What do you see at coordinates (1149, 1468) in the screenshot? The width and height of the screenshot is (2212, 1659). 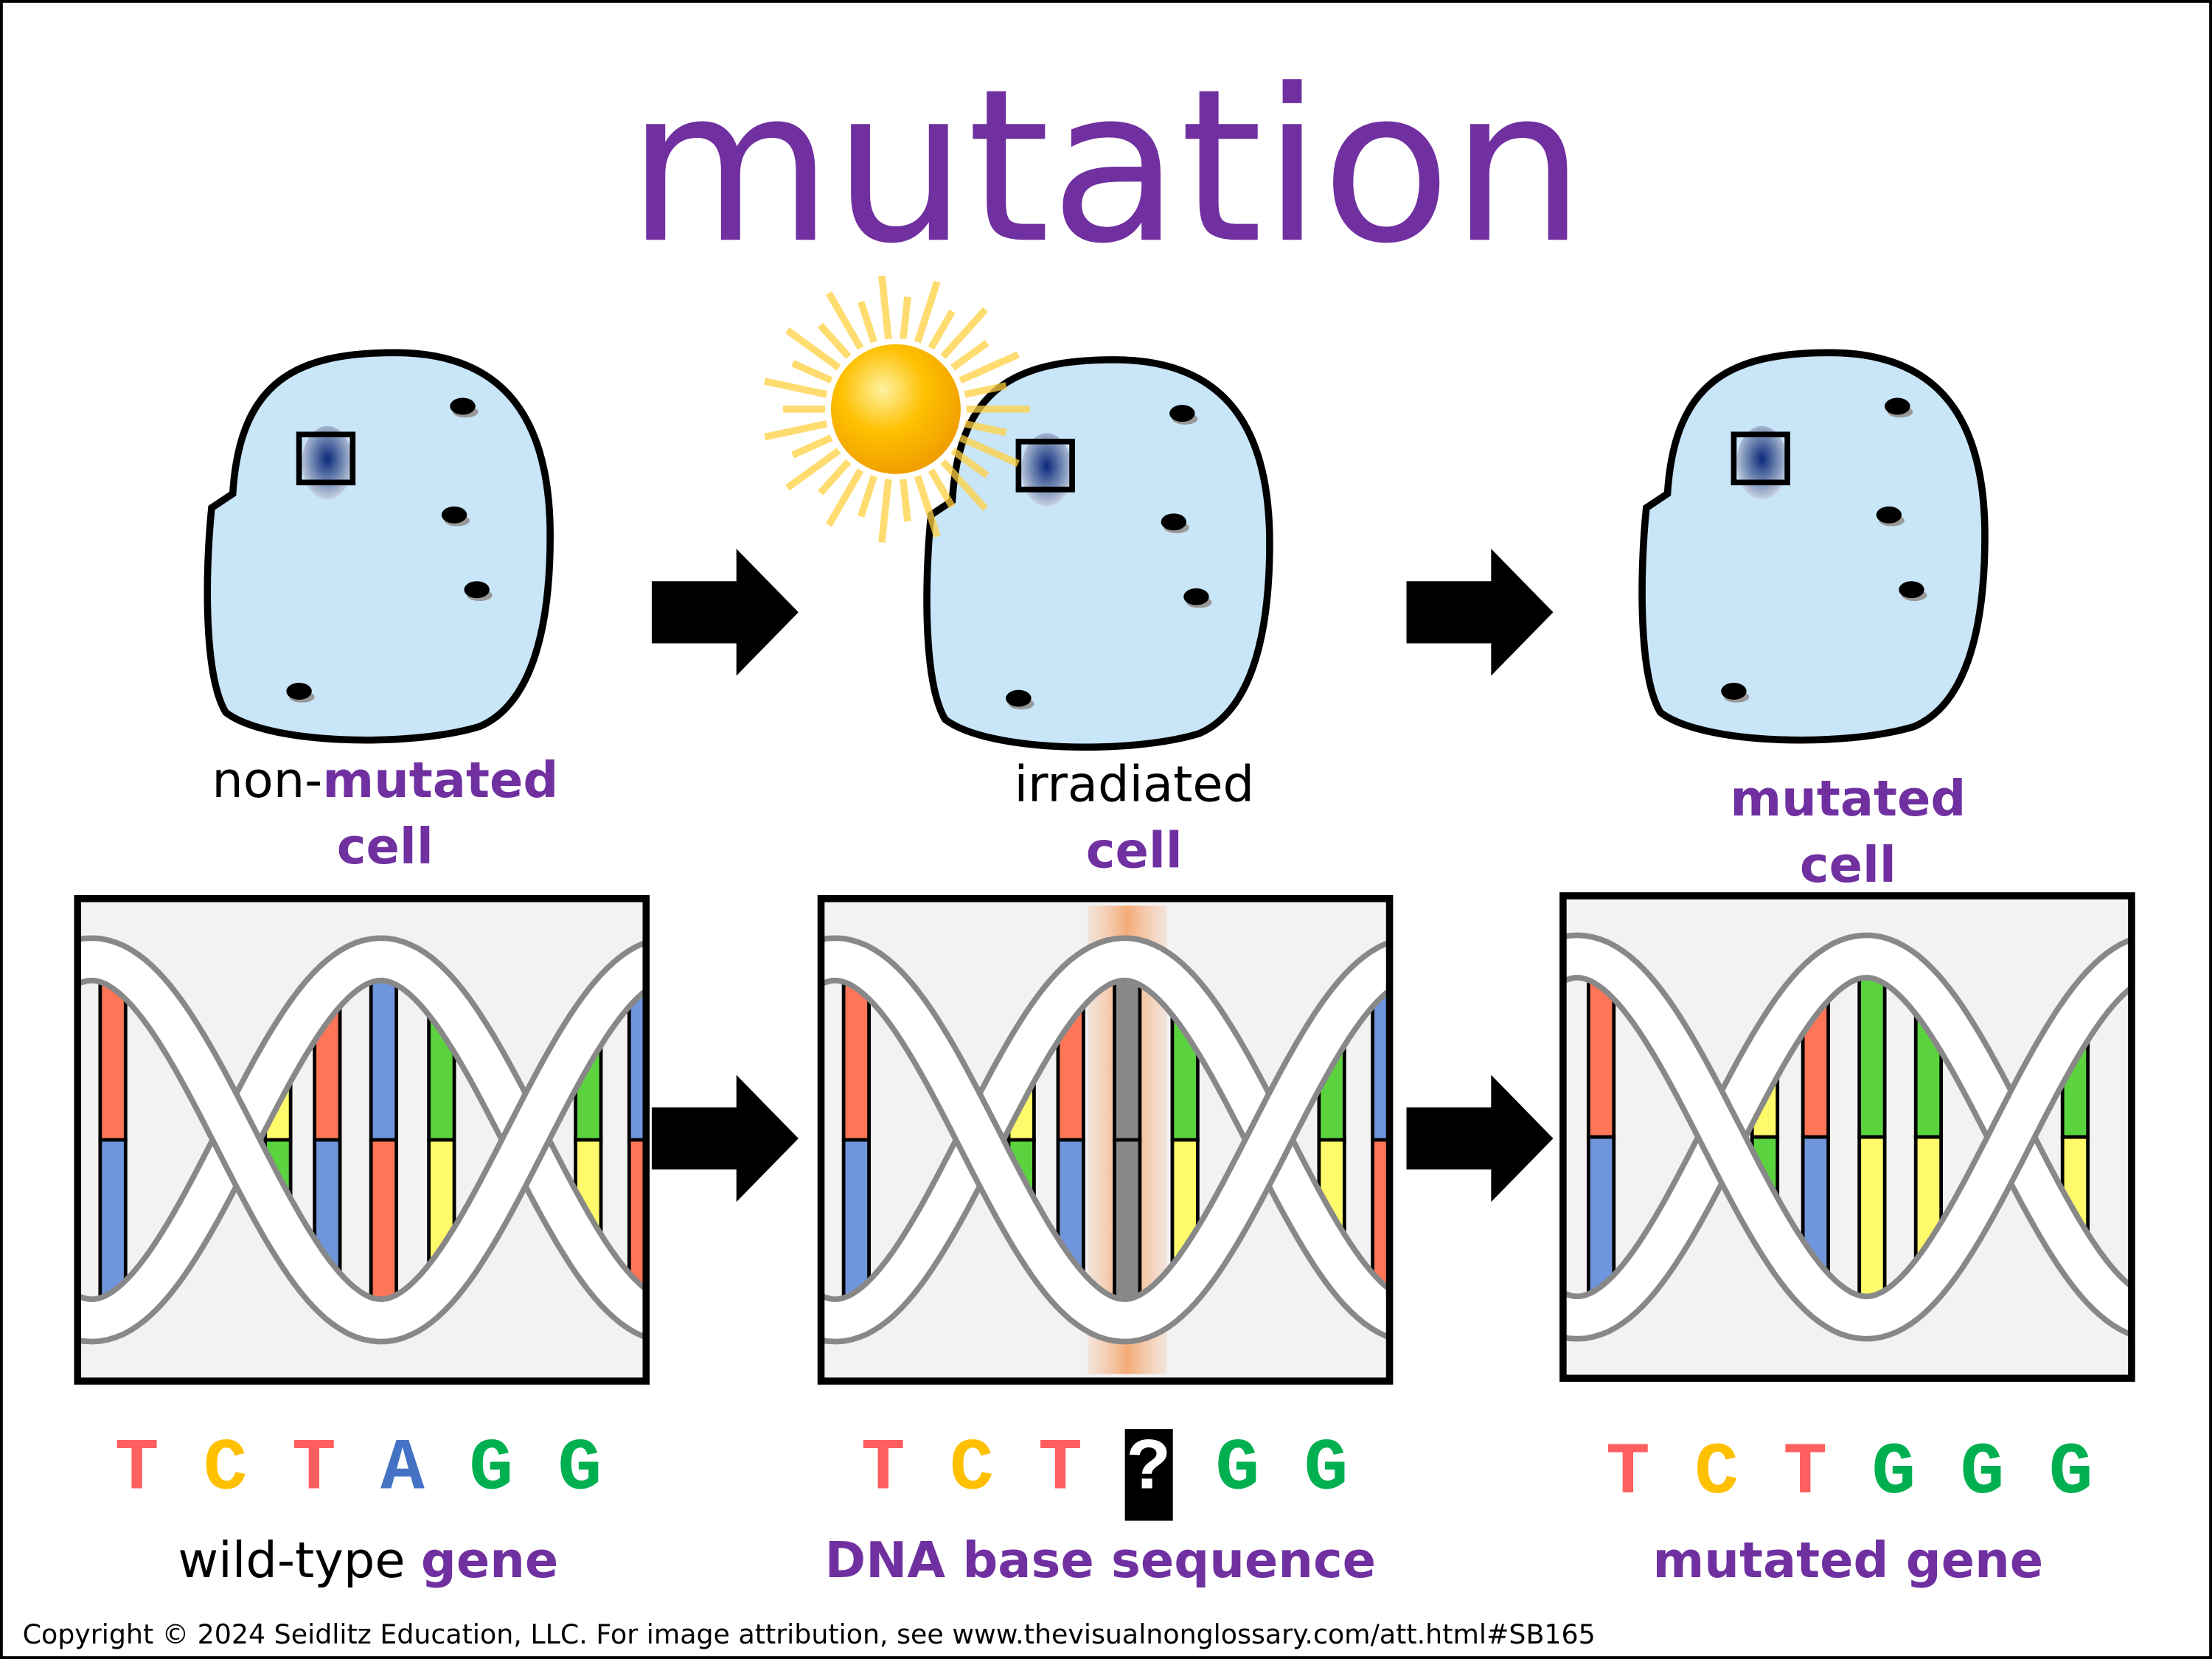 I see `unknown-base: ?` at bounding box center [1149, 1468].